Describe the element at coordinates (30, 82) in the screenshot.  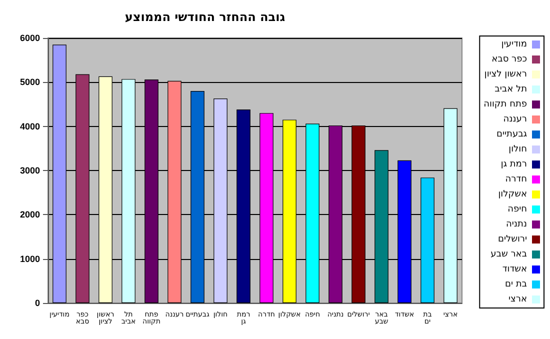
I see `y-tick-label: 5000` at that location.